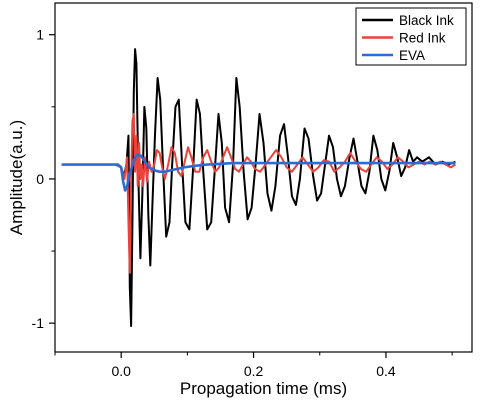 This screenshot has height=411, width=483. Describe the element at coordinates (254, 371) in the screenshot. I see `x-tick-label: 0.2` at that location.